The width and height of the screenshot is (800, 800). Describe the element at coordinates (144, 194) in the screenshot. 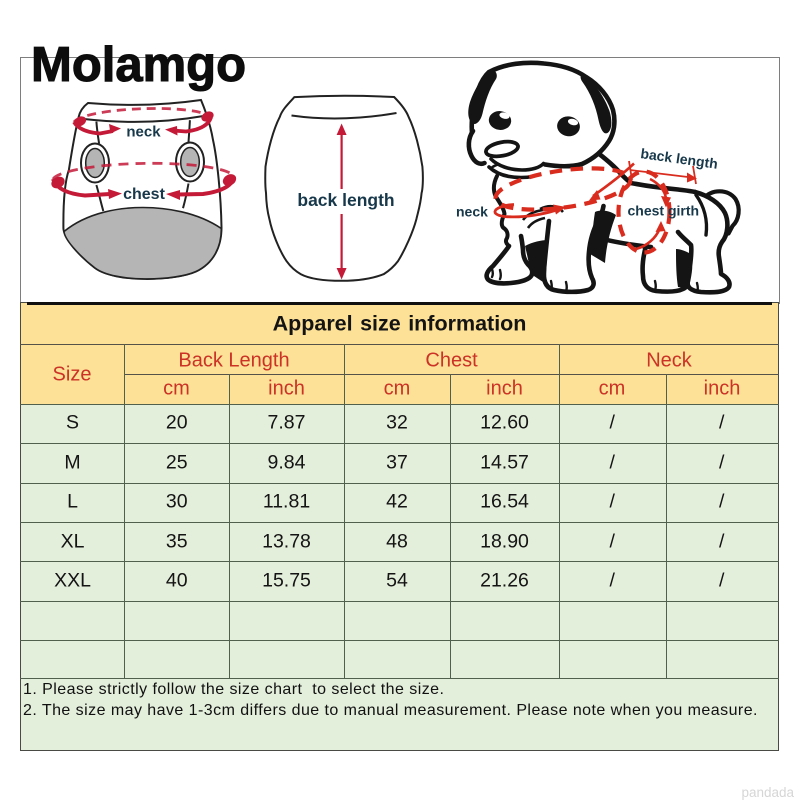

I see `svg-text: chest` at that location.